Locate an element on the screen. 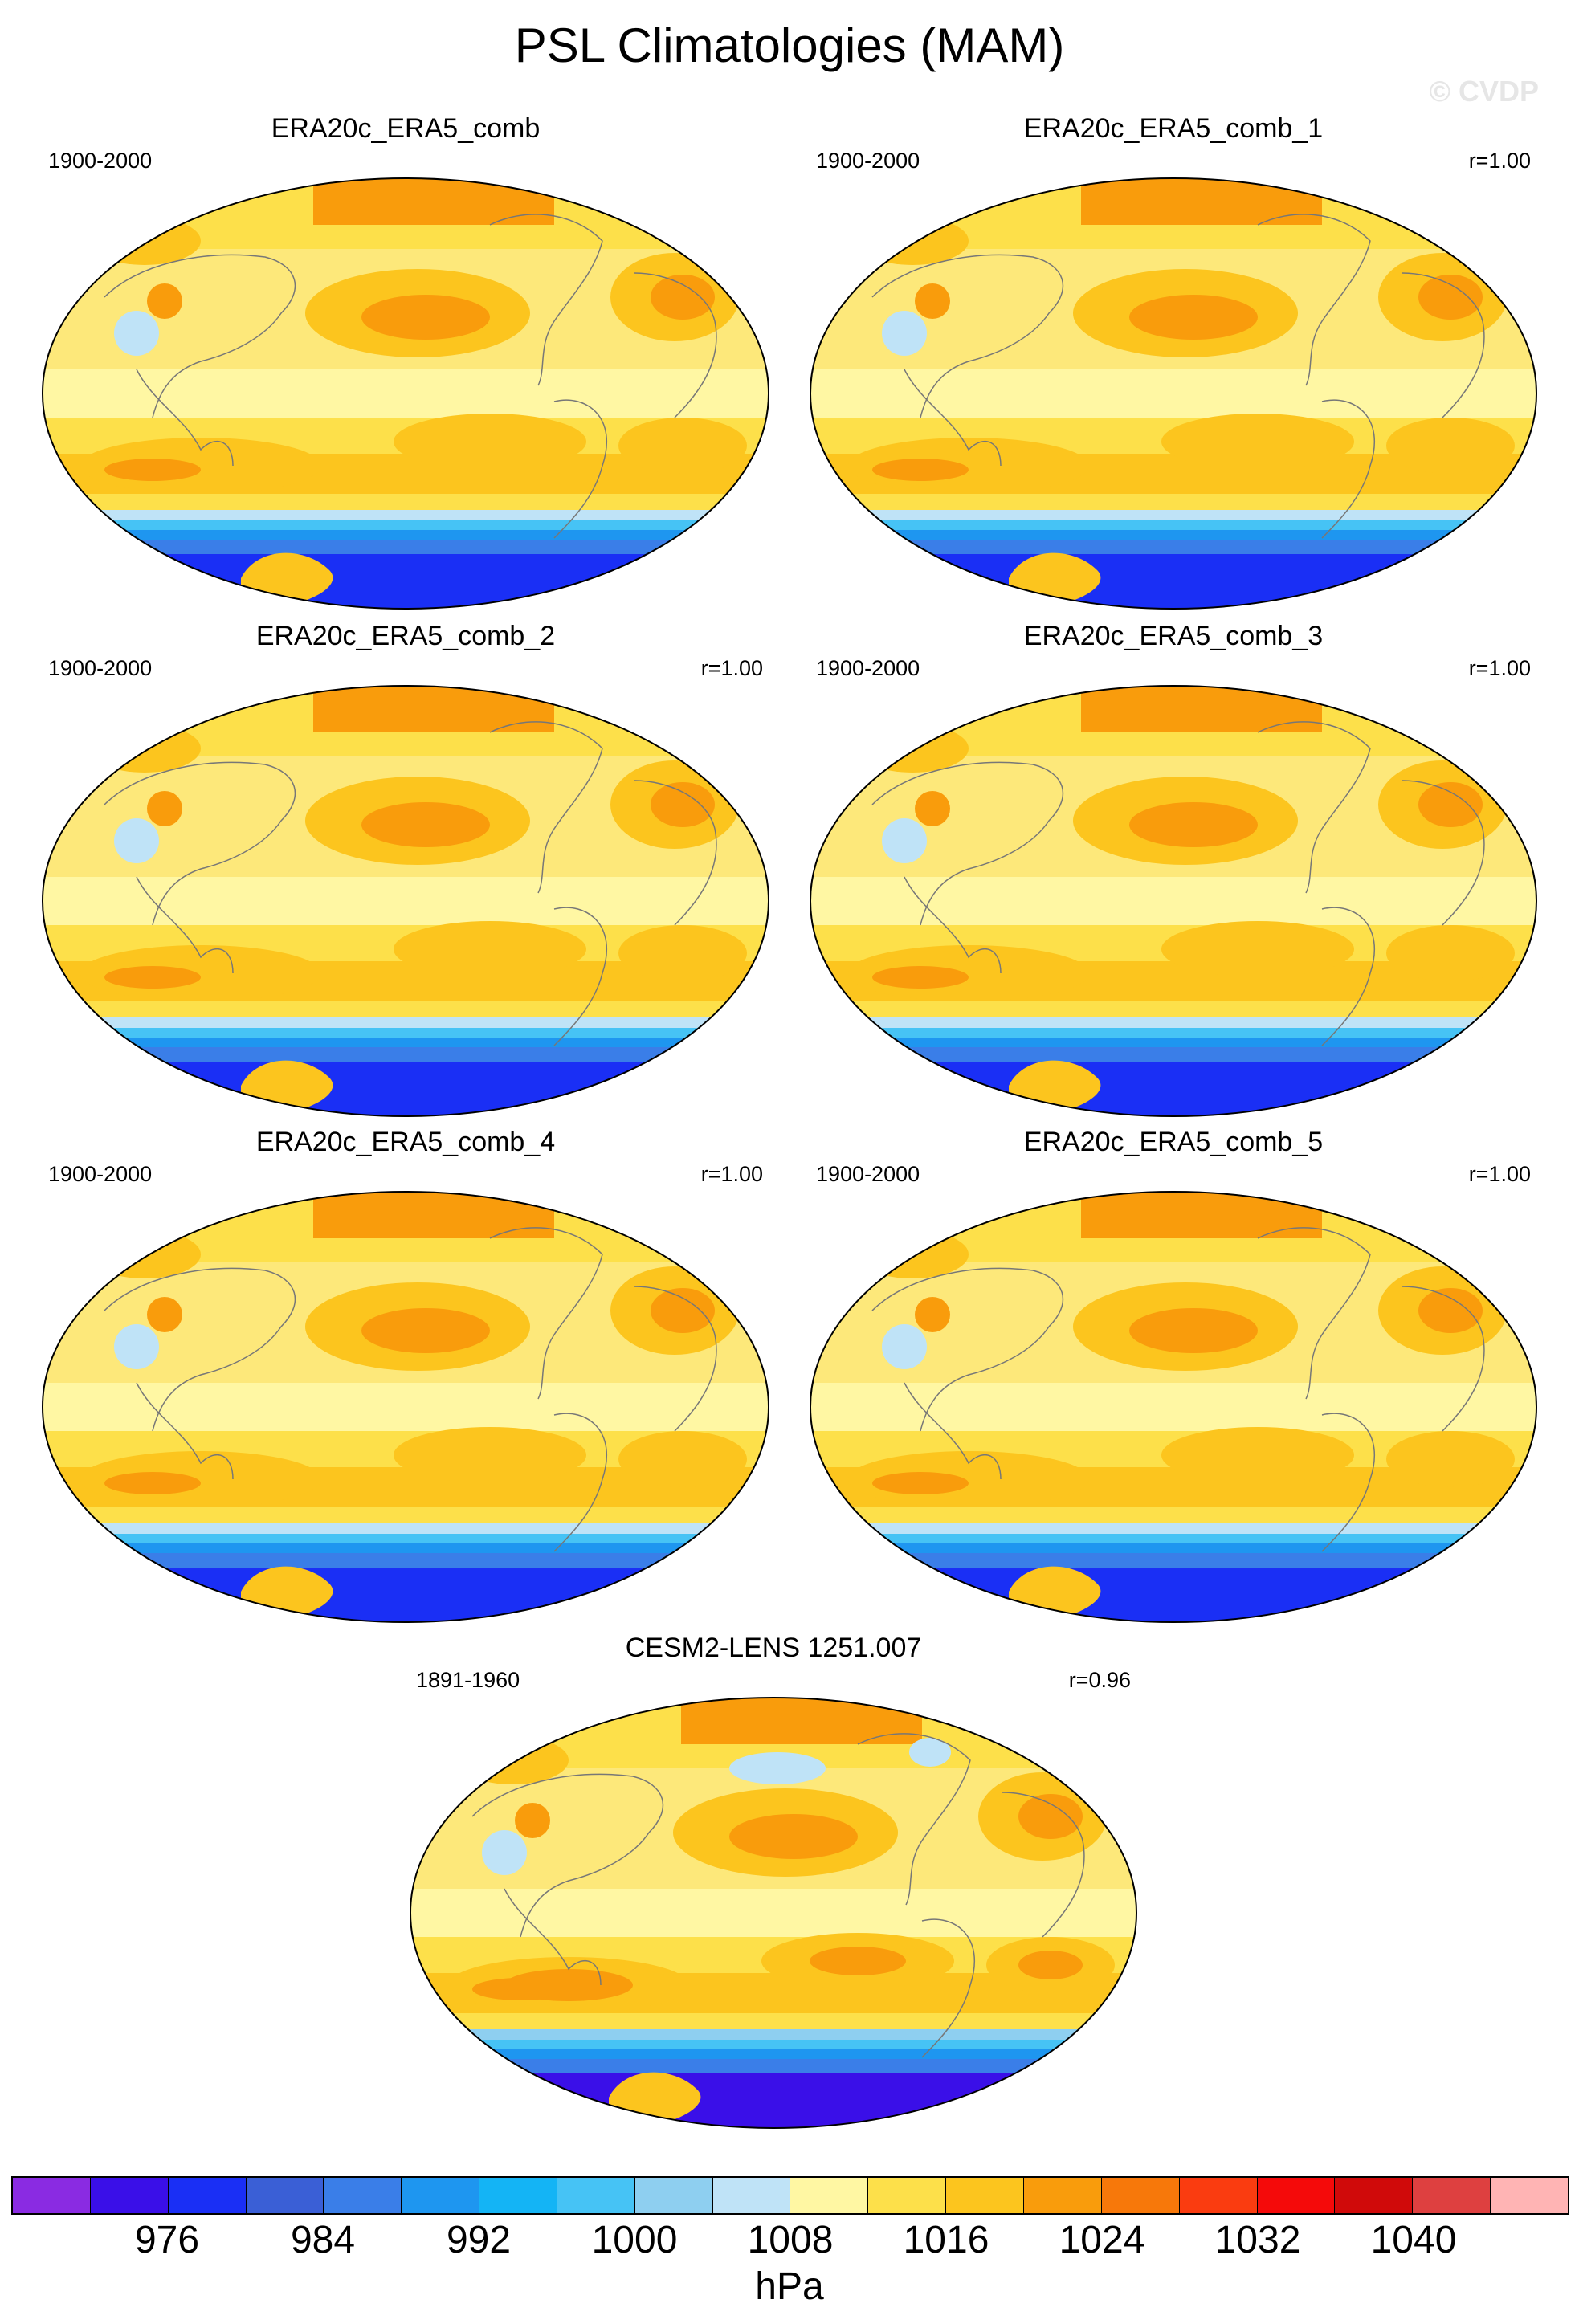  map-panel: ERA20c_ERA5_comb 1900-2000 is located at coordinates (405, 361).